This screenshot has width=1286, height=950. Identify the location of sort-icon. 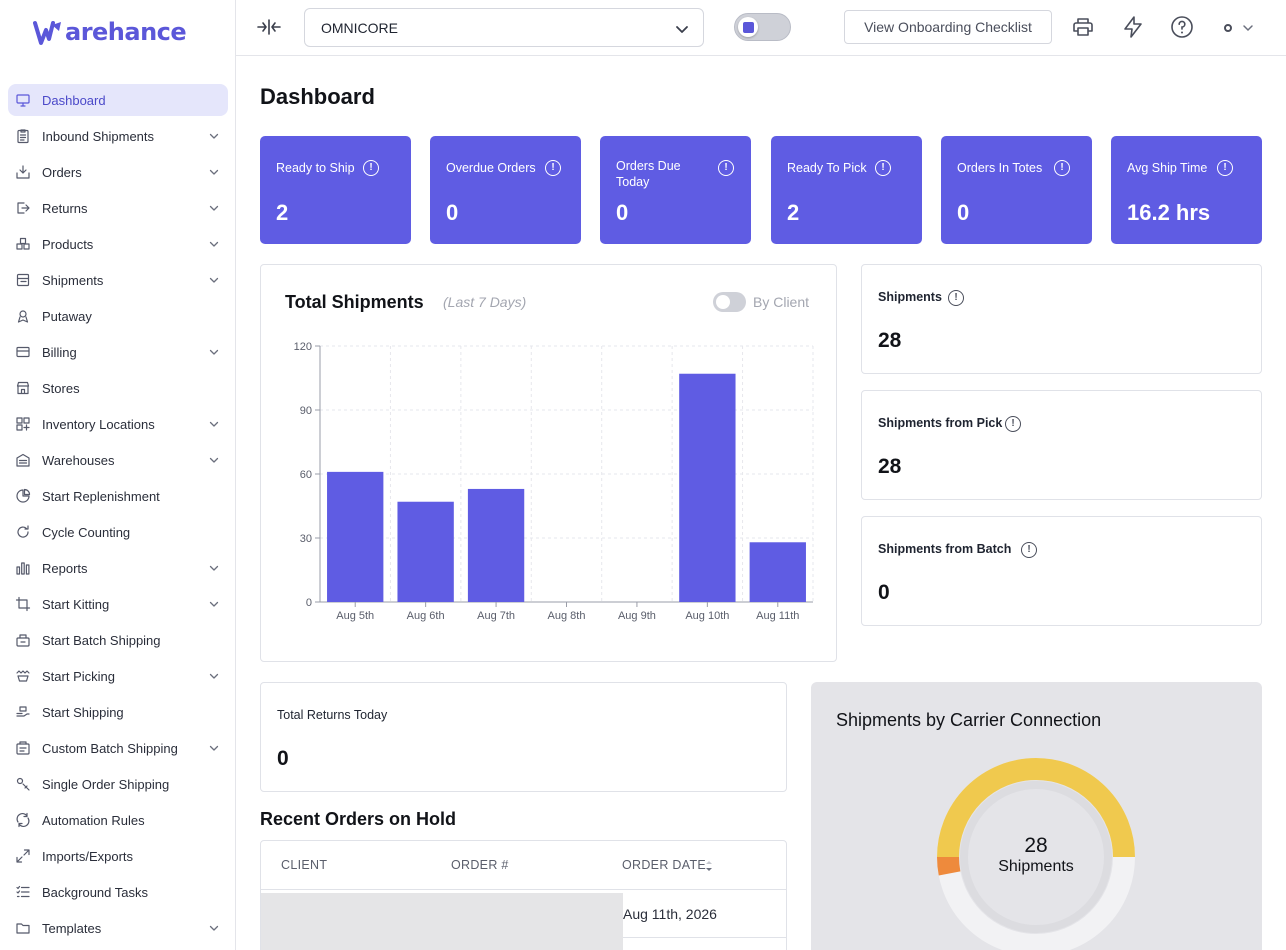
(709, 866).